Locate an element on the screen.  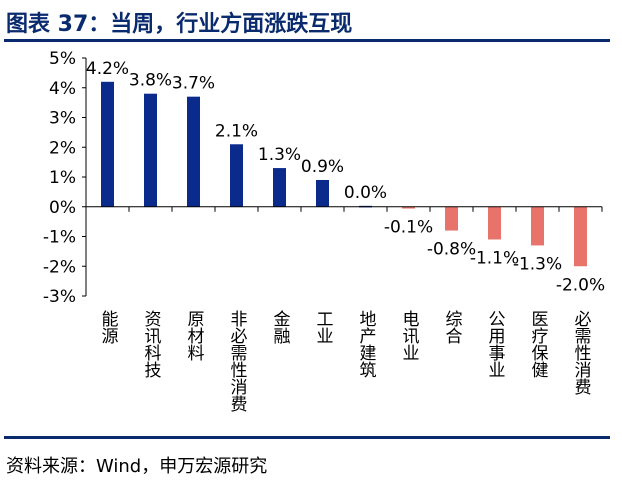
bar-电讯业 is located at coordinates (408, 207).